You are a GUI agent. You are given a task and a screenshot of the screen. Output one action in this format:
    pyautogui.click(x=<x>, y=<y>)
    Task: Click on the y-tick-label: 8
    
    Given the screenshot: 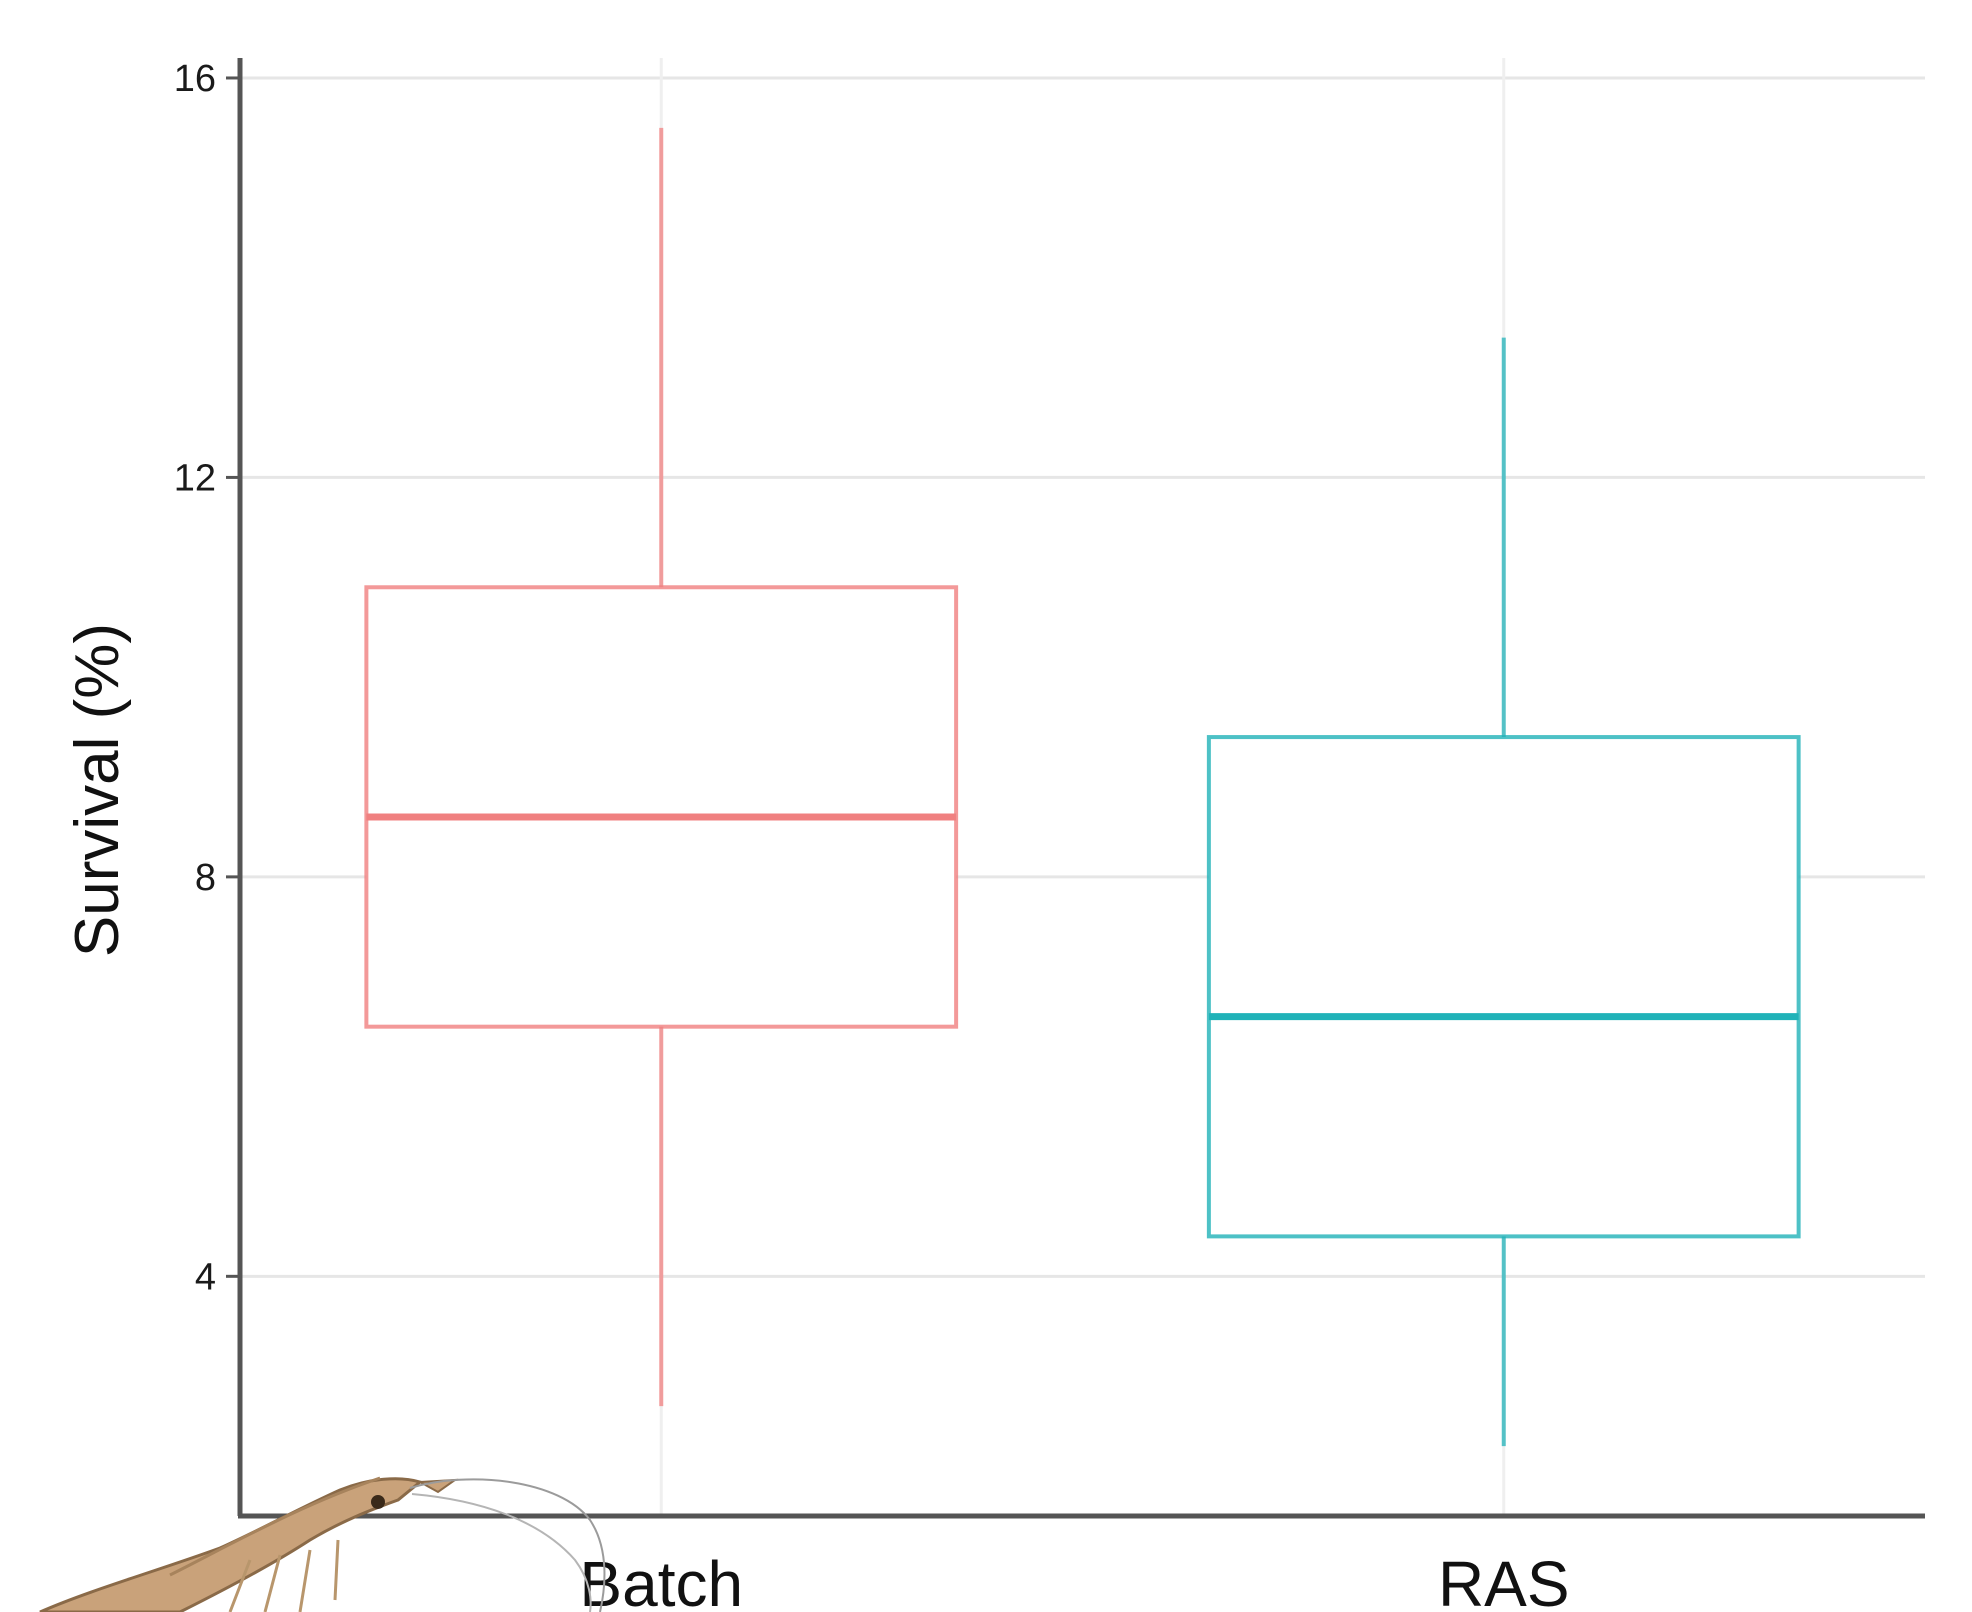 What is the action you would take?
    pyautogui.click(x=205, y=878)
    